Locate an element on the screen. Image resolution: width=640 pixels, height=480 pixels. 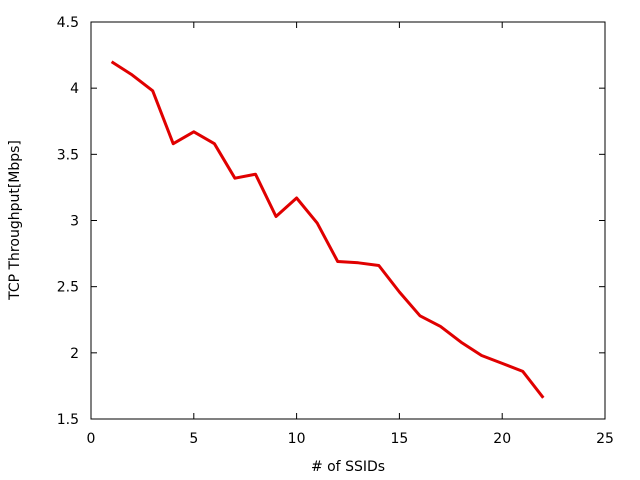
y-tick-label: 2 is located at coordinates (74, 354).